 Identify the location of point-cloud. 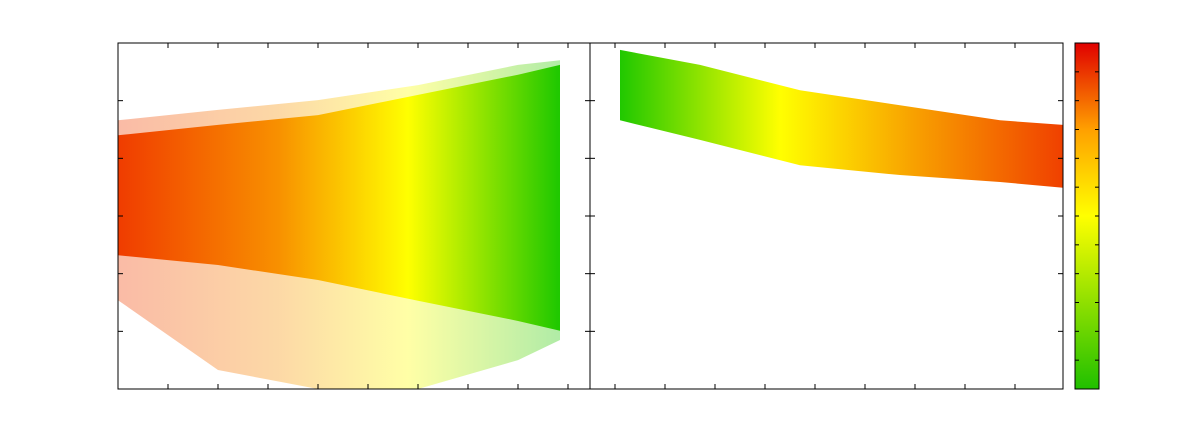
(841, 118).